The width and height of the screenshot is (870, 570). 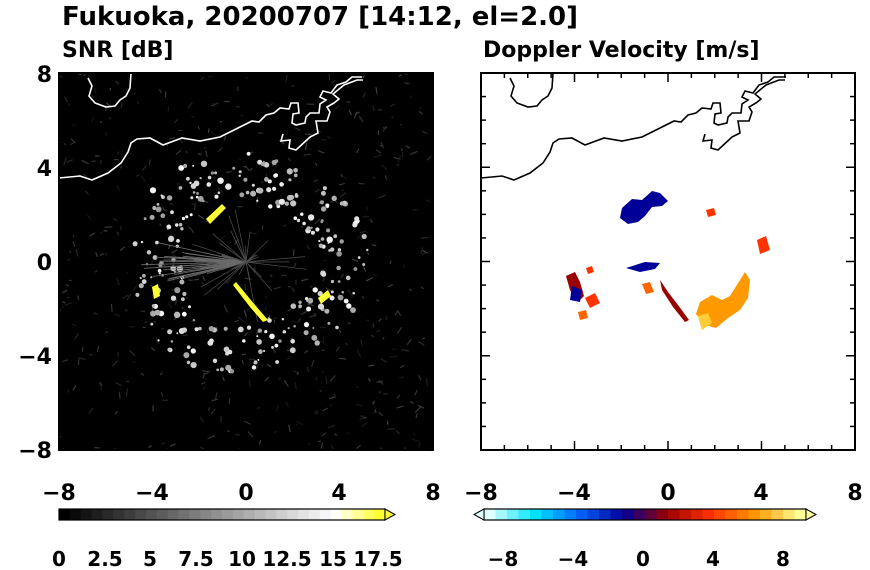 I want to click on colorbar-extend-min, so click(x=478, y=514).